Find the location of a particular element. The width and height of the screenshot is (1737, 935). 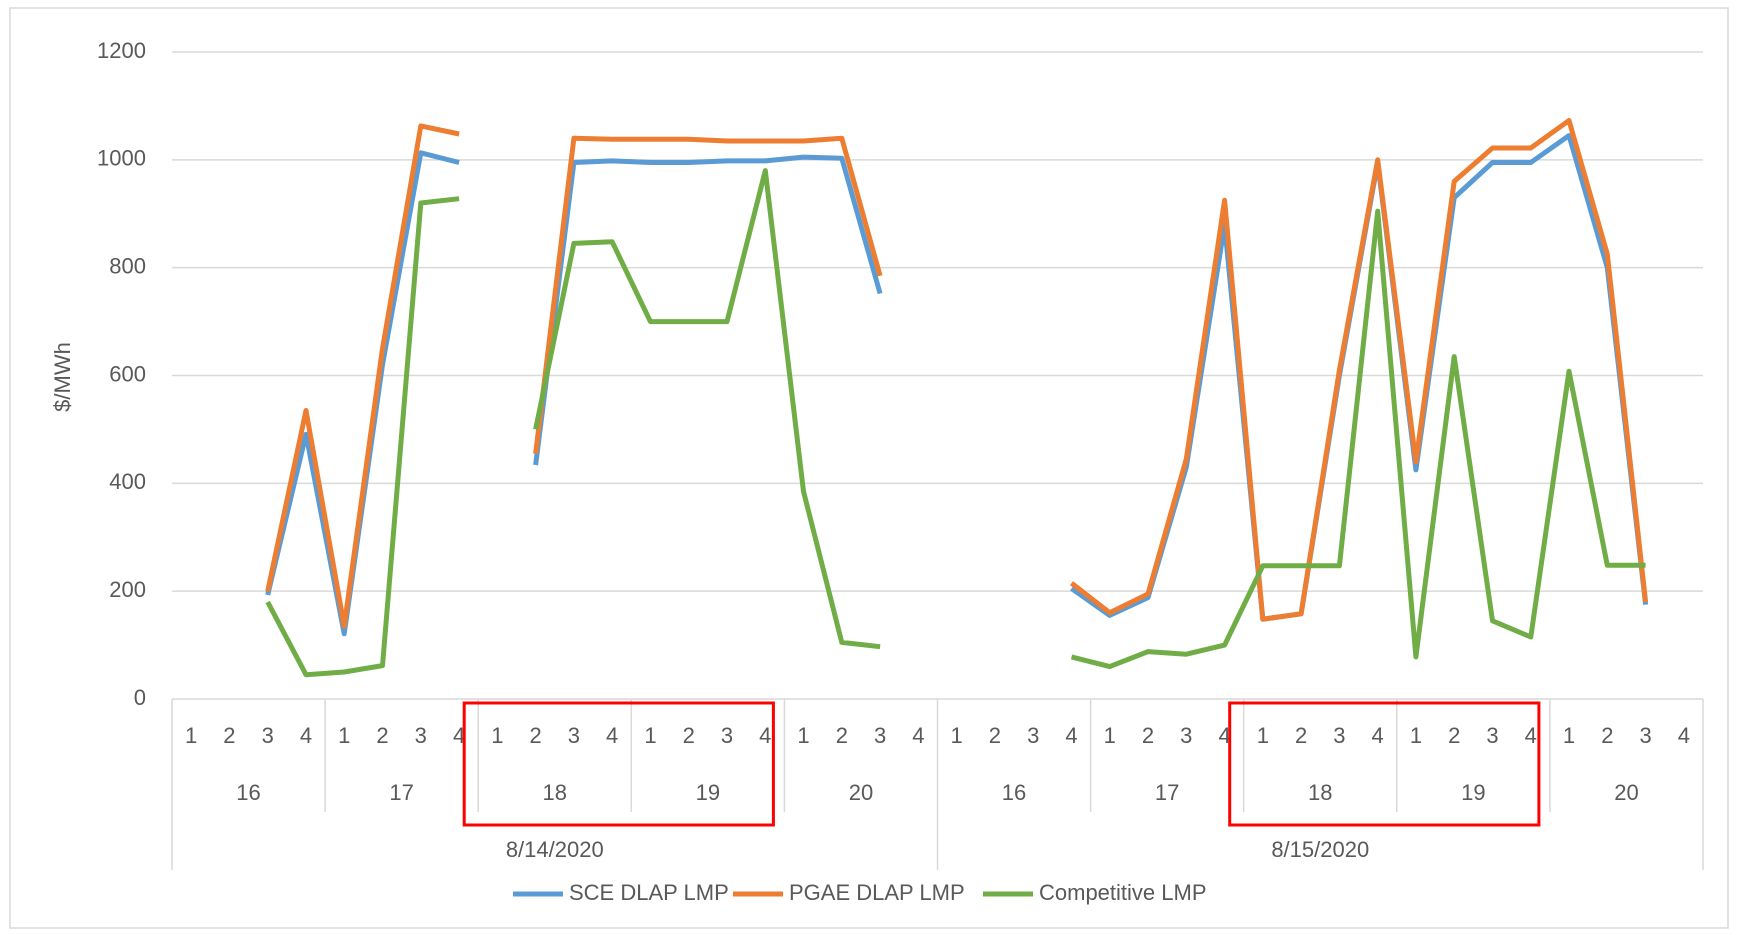

y-axis-label: $/MWh is located at coordinates (62, 377).